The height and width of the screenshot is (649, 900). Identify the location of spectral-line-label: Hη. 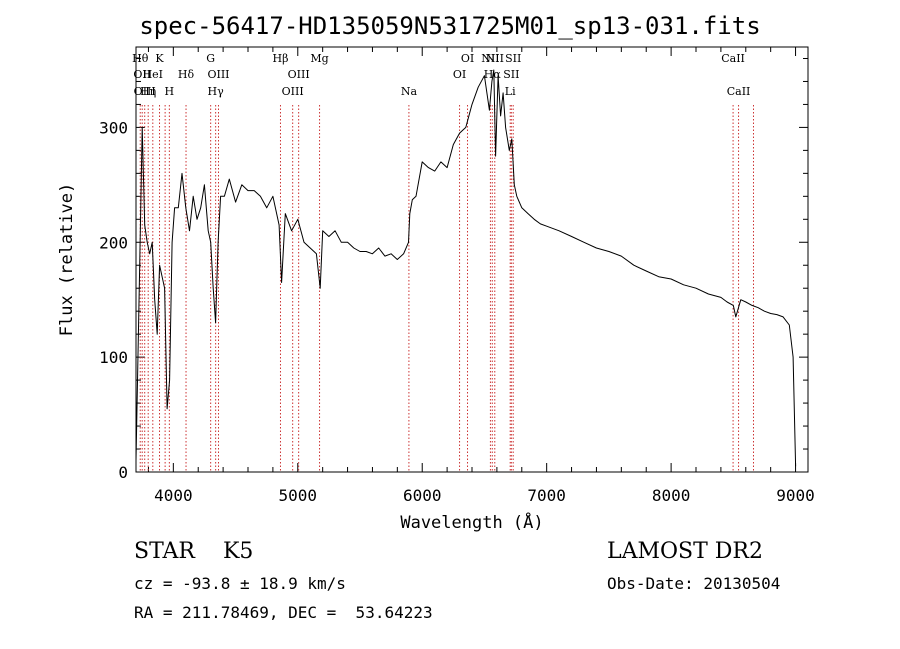
(148, 91).